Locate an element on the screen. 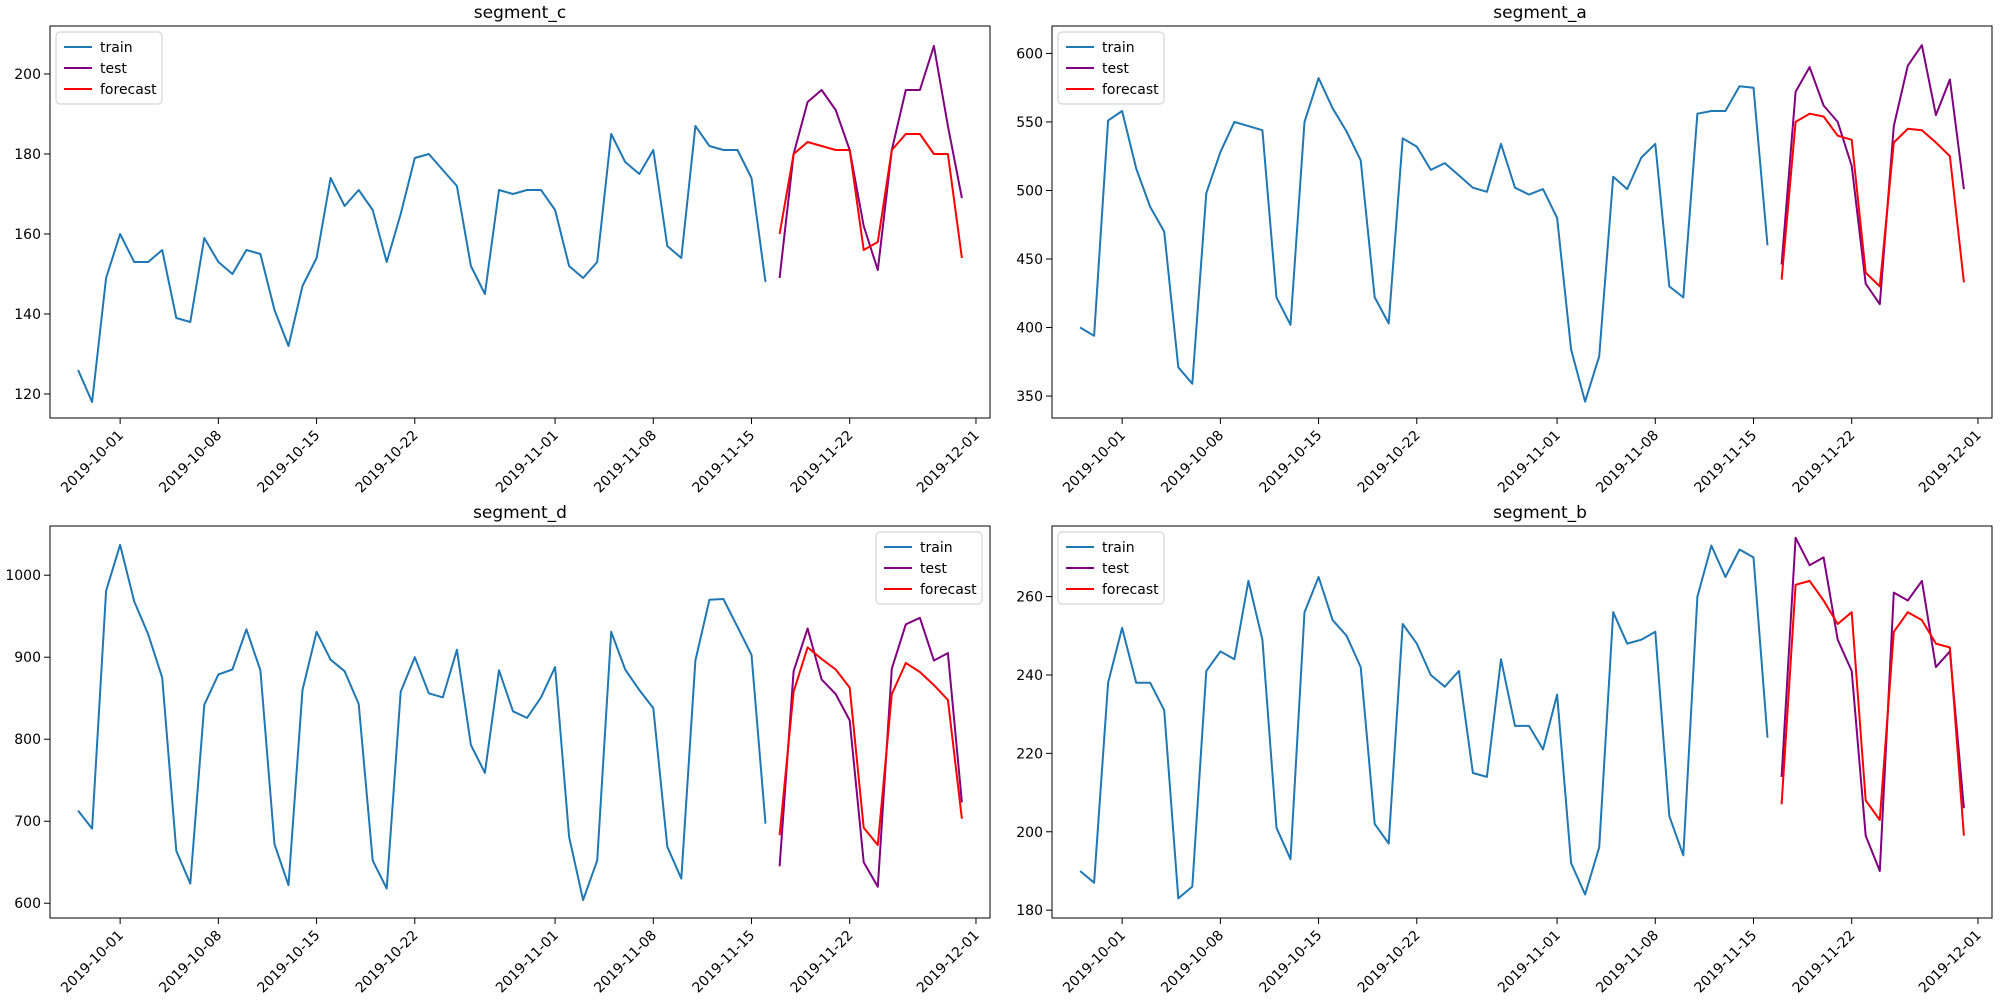 The image size is (2000, 1000). y-tick-label: 140 is located at coordinates (27, 315).